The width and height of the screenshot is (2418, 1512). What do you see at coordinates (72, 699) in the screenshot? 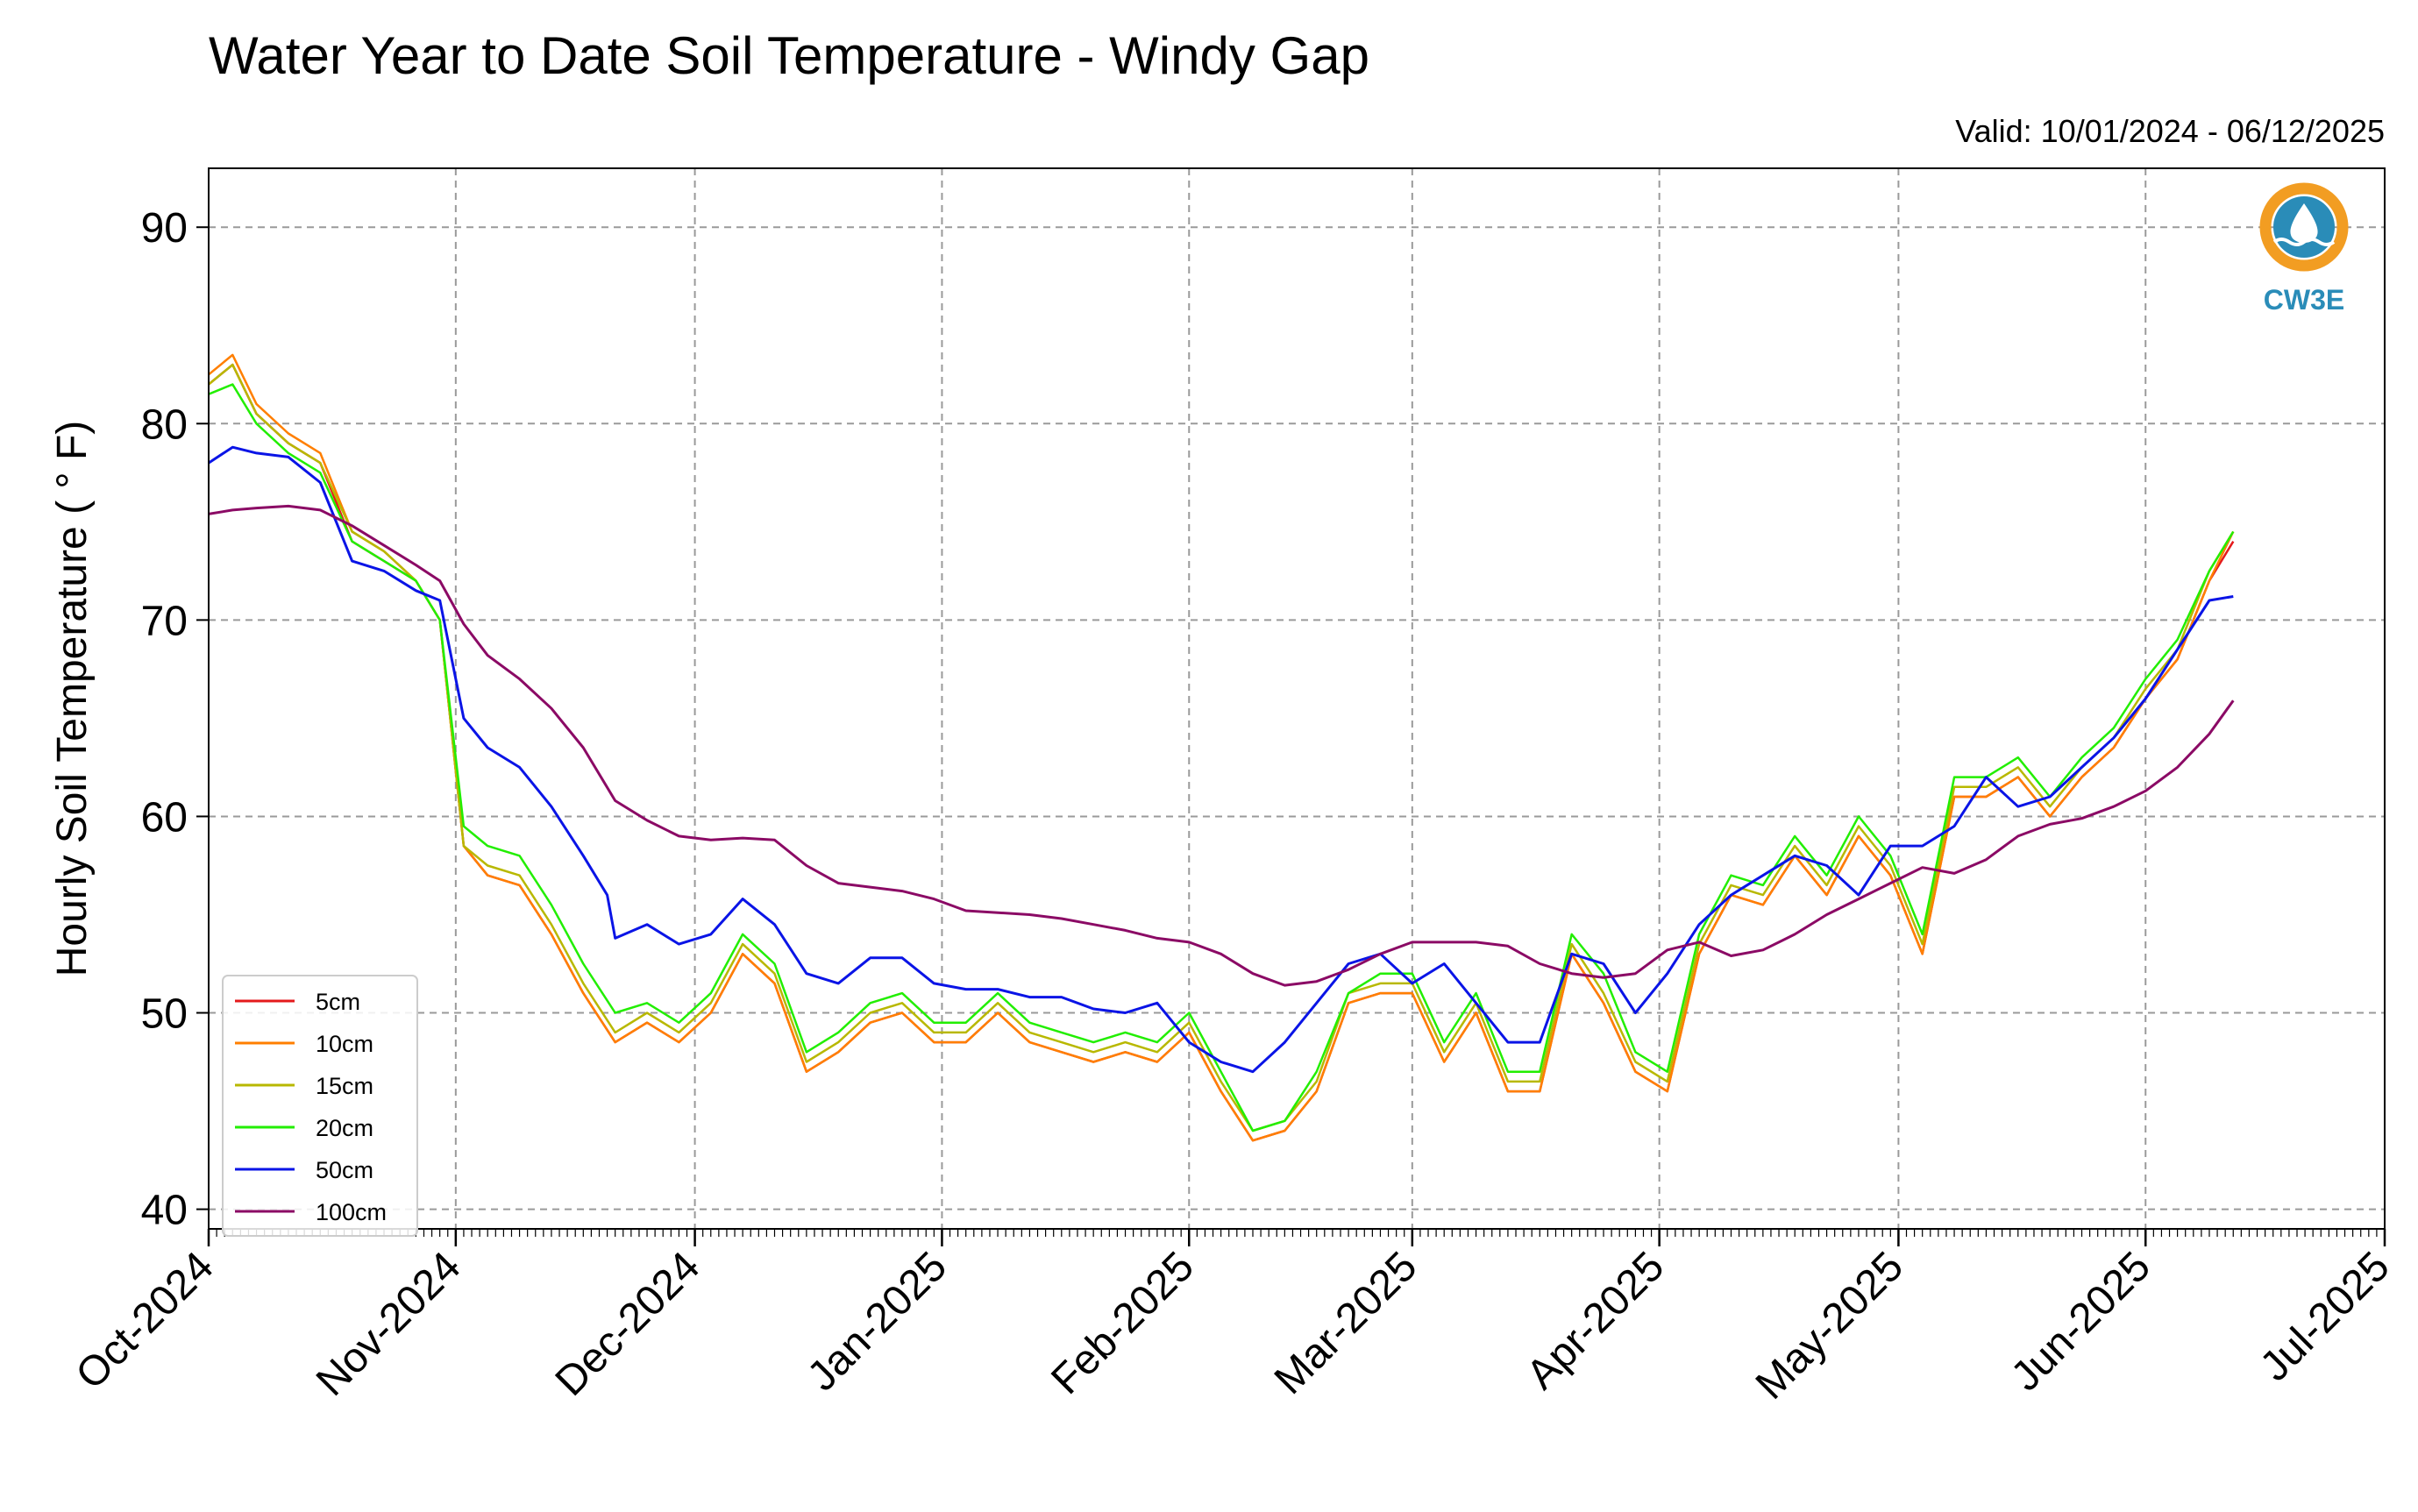
I see `y-axis-label: Hourly Soil Temperature ( ° F)` at bounding box center [72, 699].